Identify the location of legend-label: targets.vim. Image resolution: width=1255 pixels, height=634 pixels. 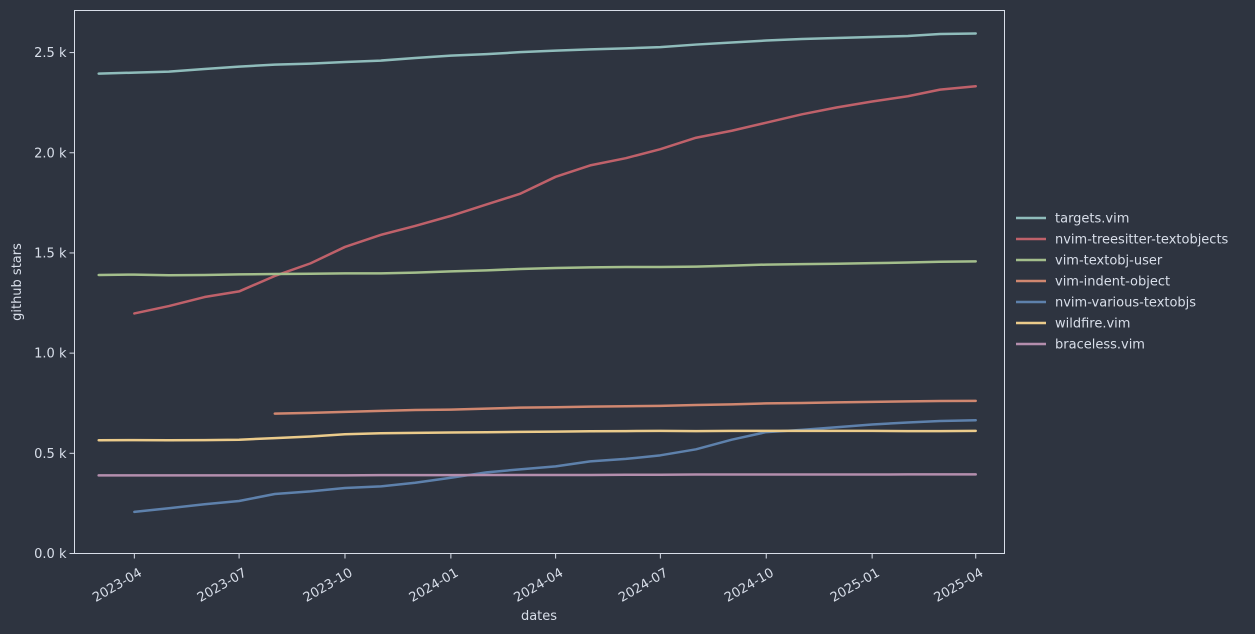
(1092, 219).